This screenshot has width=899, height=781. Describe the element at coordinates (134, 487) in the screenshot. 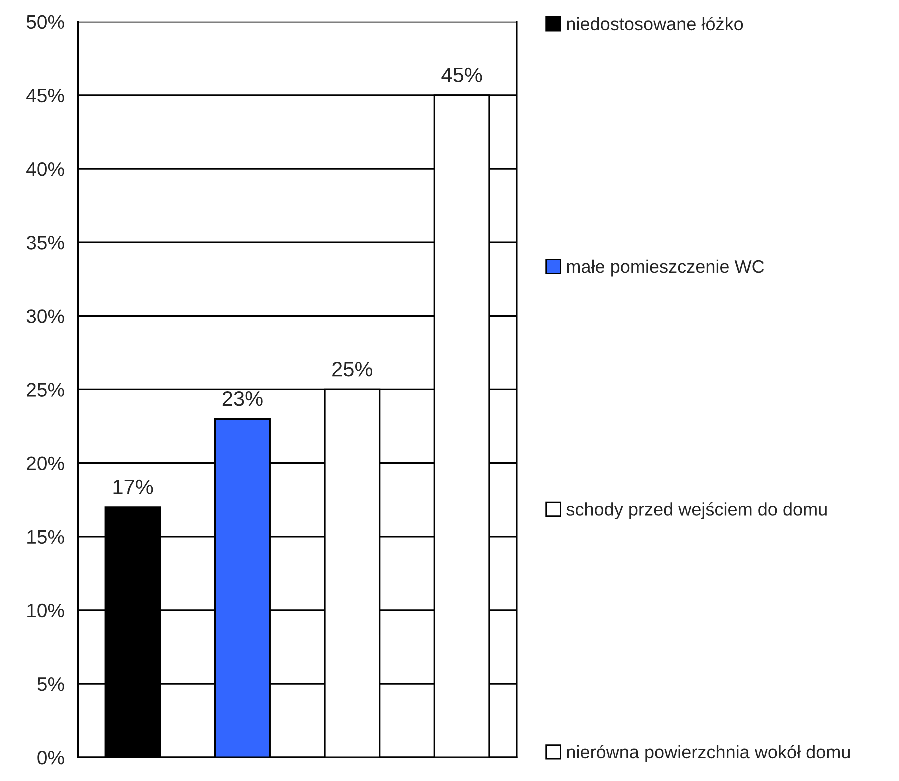

I see `text: 17%` at that location.